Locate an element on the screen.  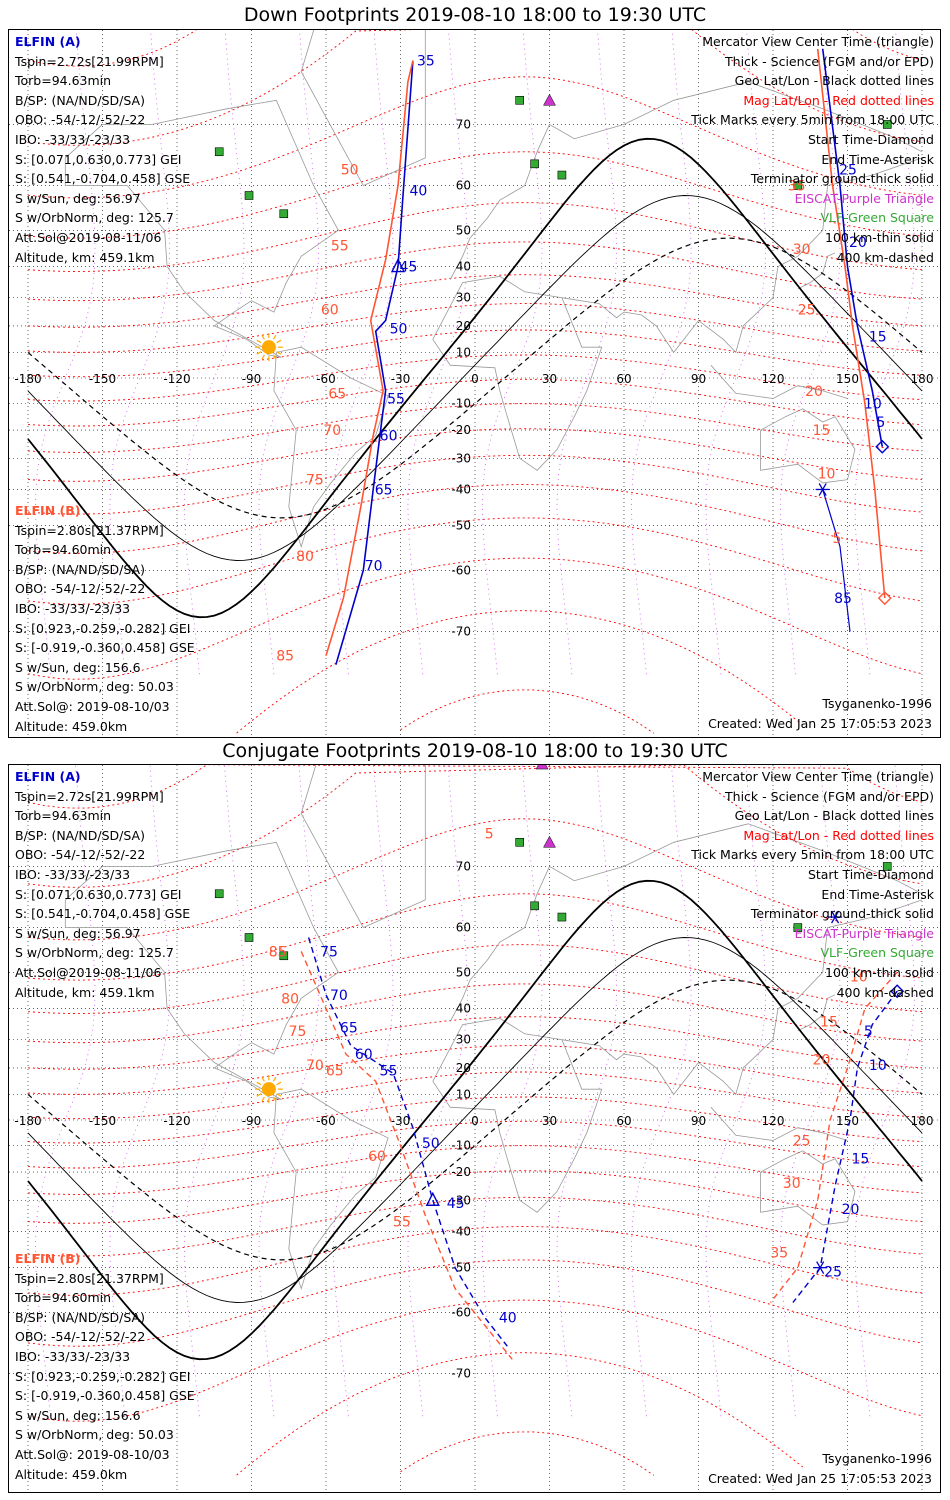
info-line: S w/OrbNorm, deg: 50.03 is located at coordinates (94, 687).